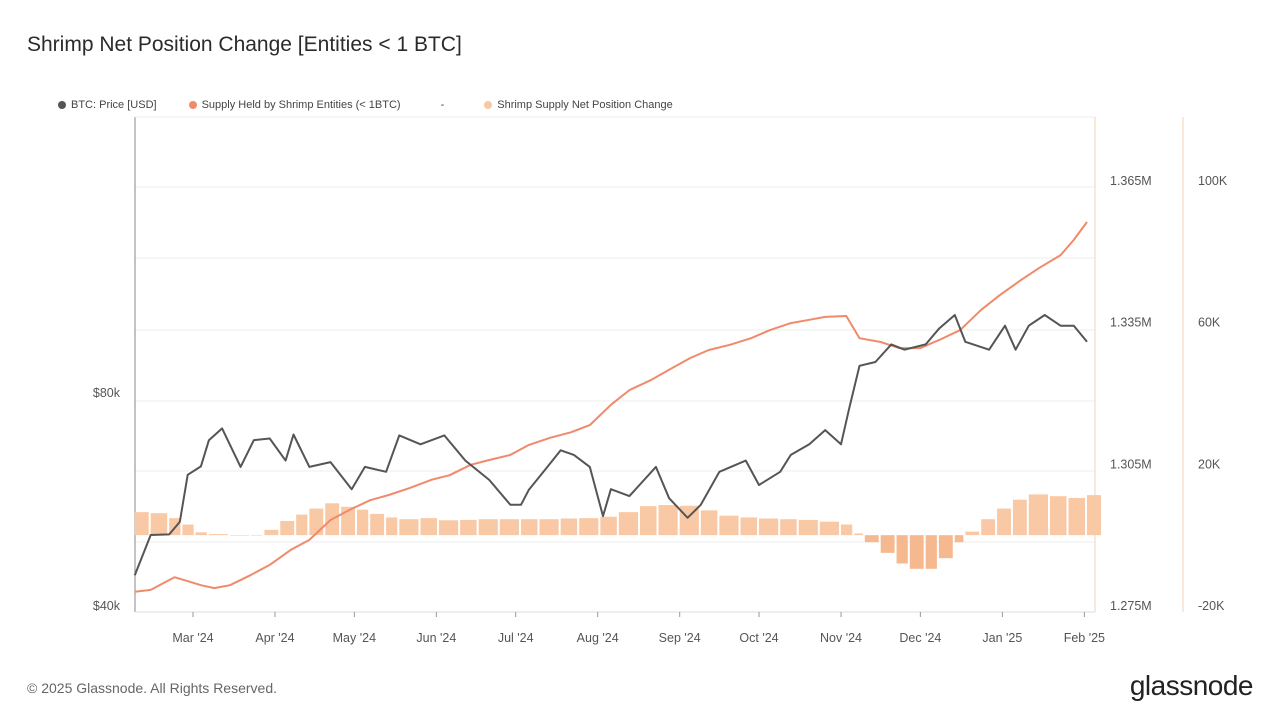 The height and width of the screenshot is (720, 1280). What do you see at coordinates (152, 688) in the screenshot?
I see `copyright: © 2025 Glassnode. All Rights Reserved.` at bounding box center [152, 688].